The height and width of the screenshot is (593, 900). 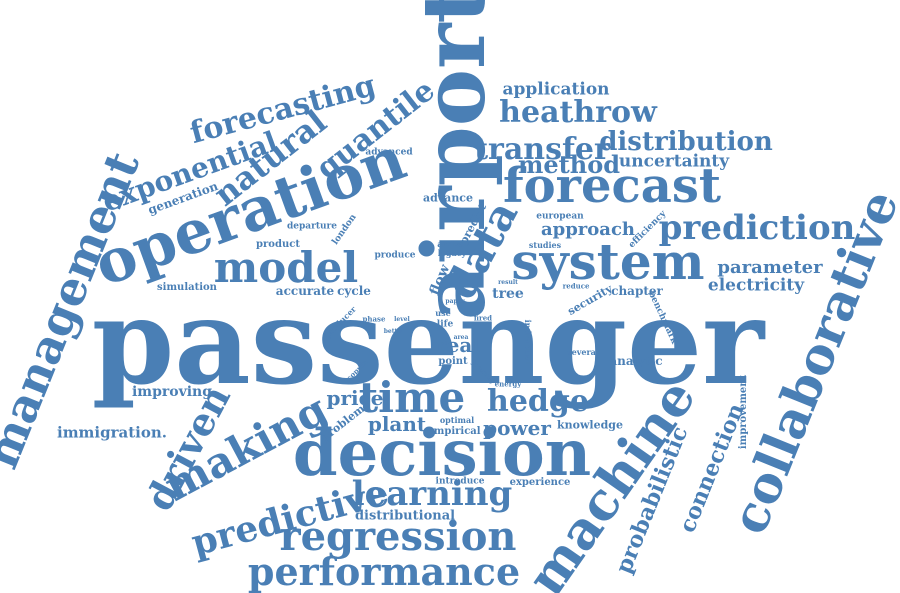 I want to click on word-method: method, so click(x=569, y=164).